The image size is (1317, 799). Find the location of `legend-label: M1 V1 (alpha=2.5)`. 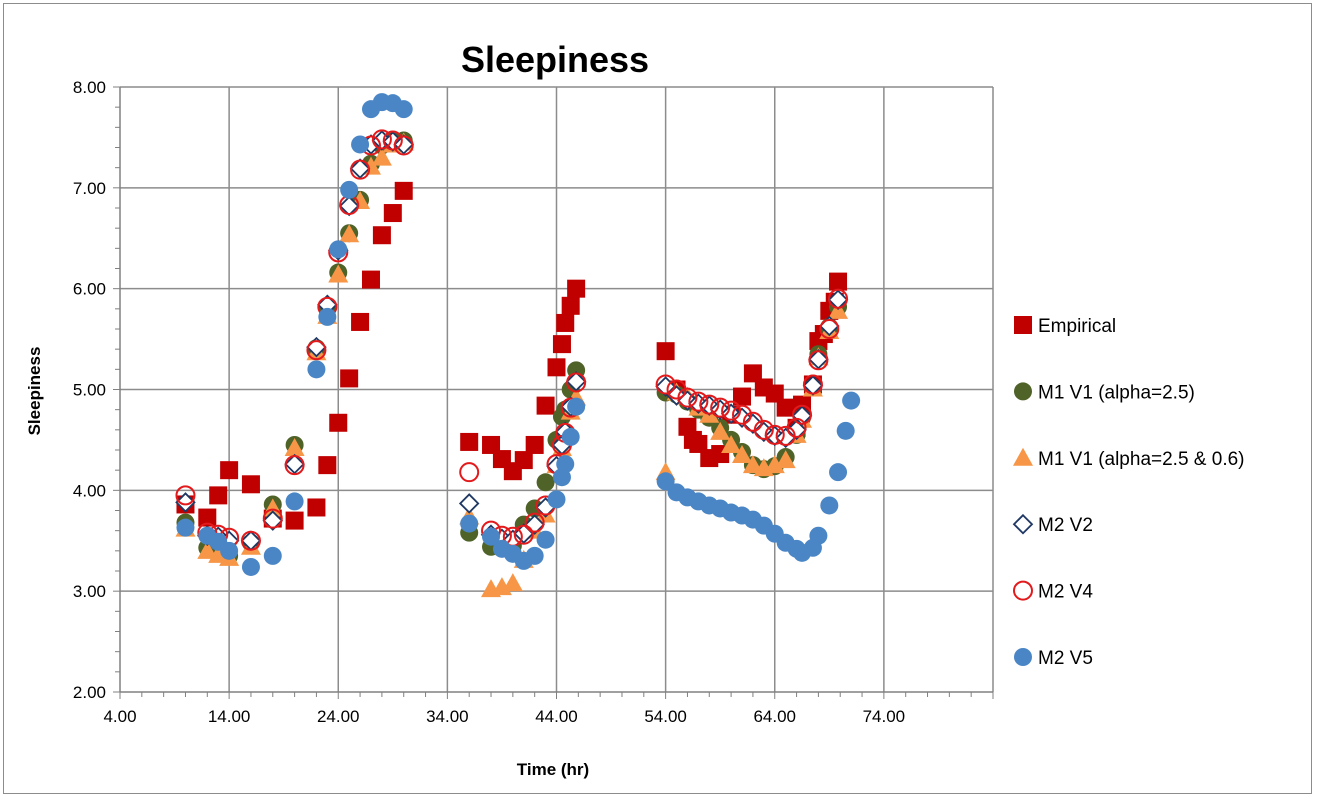

legend-label: M1 V1 (alpha=2.5) is located at coordinates (1116, 392).